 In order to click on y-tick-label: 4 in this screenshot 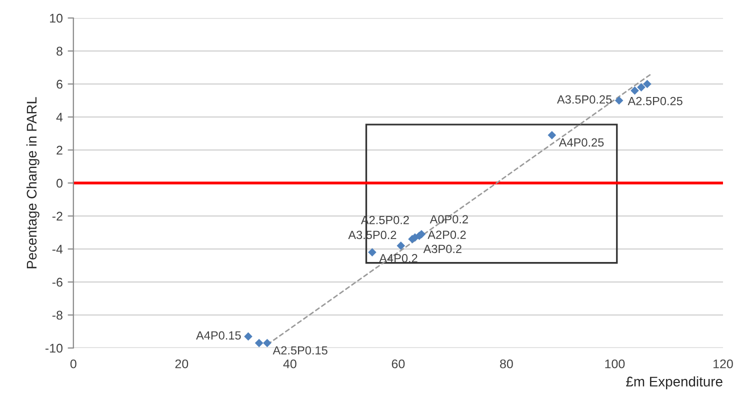, I will do `click(59, 117)`.